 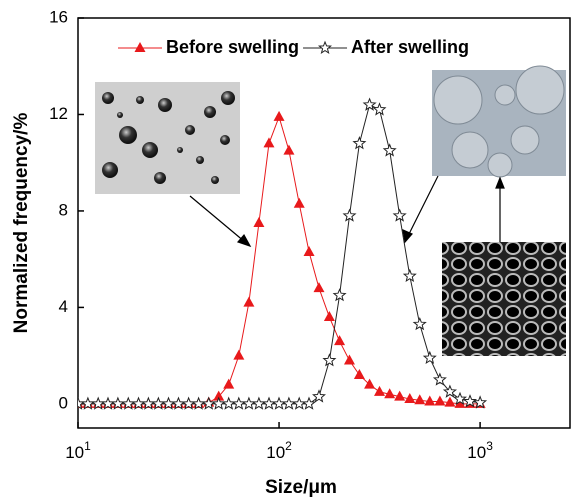 I want to click on y-tick-label: 16, so click(x=58, y=16).